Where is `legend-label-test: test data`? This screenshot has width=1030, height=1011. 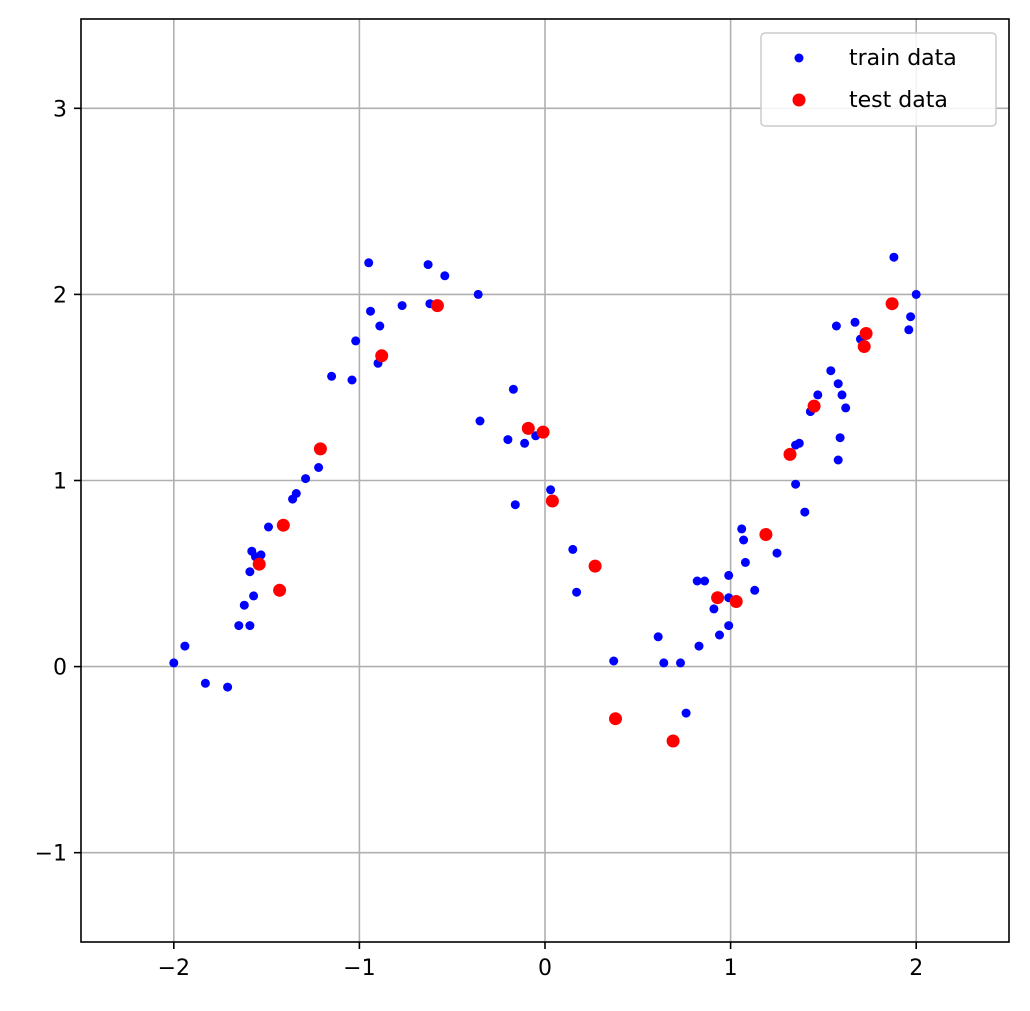
legend-label-test: test data is located at coordinates (898, 100).